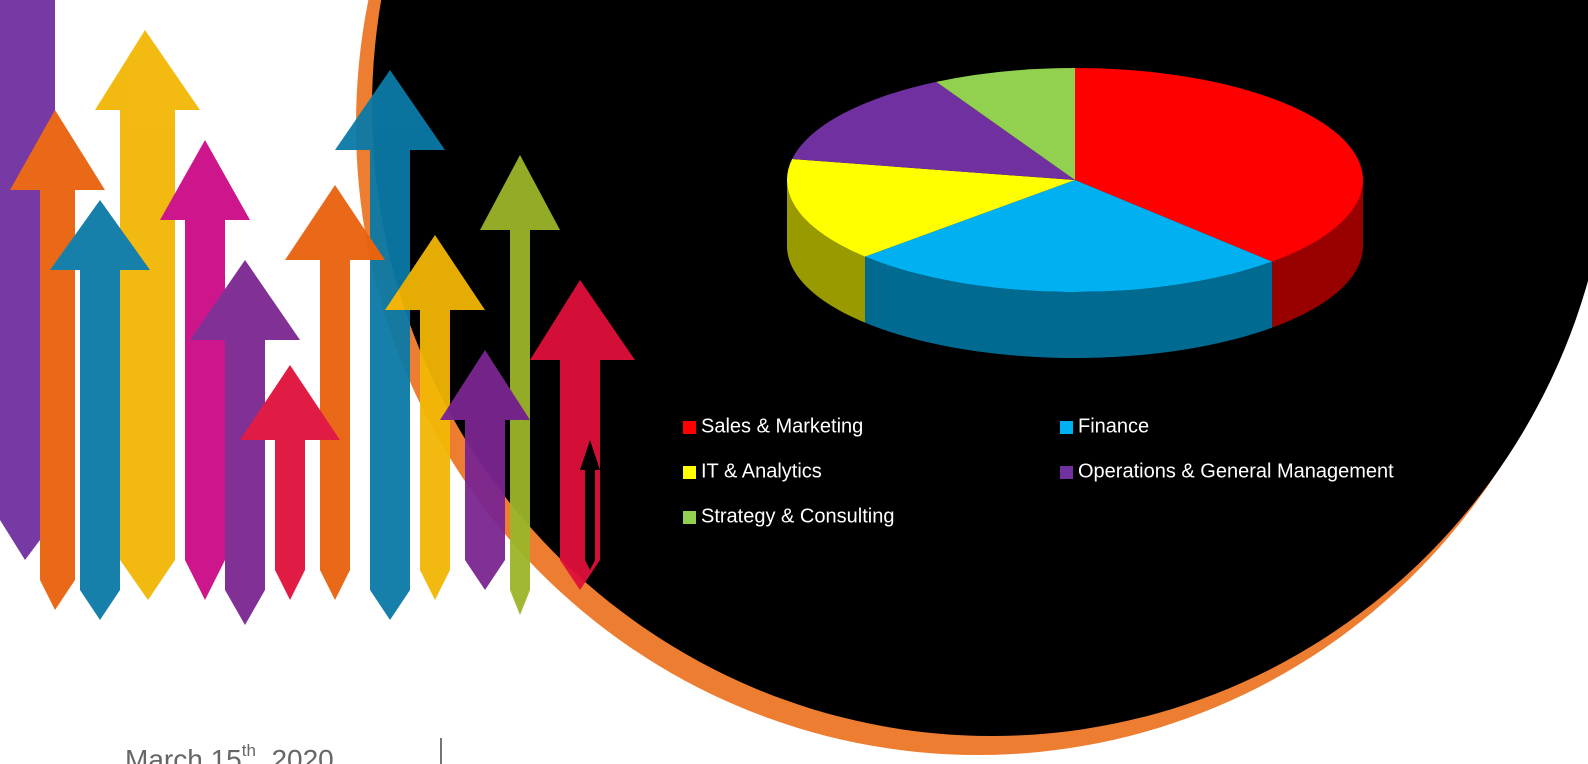 This screenshot has width=1588, height=764. I want to click on legend-label: Strategy & Consulting, so click(797, 516).